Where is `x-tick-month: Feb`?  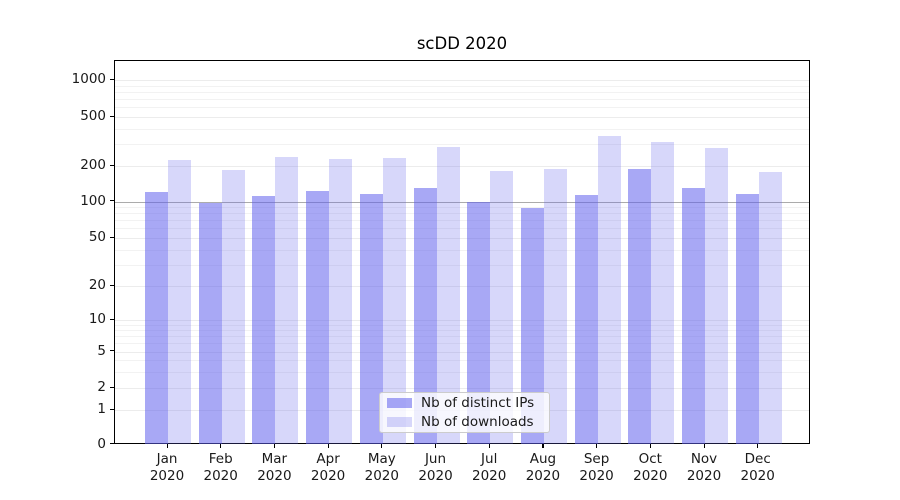
x-tick-month: Feb is located at coordinates (220, 459).